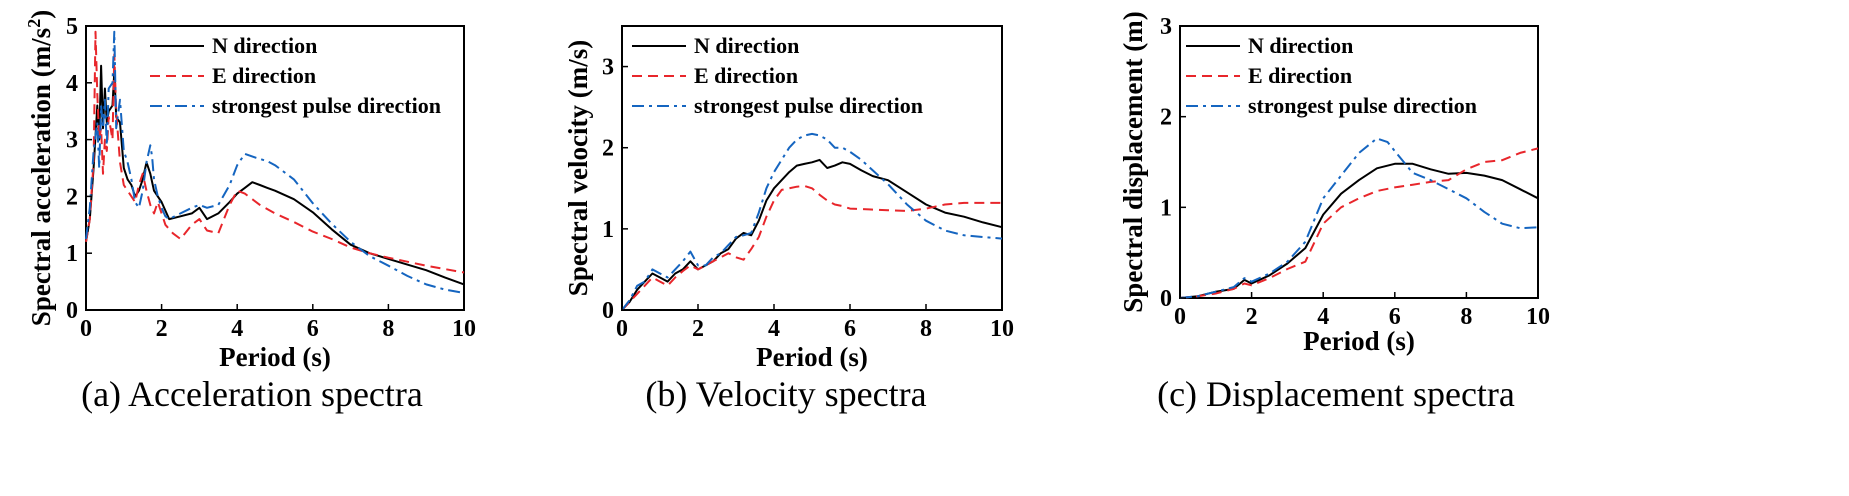 The width and height of the screenshot is (1849, 496). What do you see at coordinates (72, 311) in the screenshot?
I see `y-tick-label-a-0: 0` at bounding box center [72, 311].